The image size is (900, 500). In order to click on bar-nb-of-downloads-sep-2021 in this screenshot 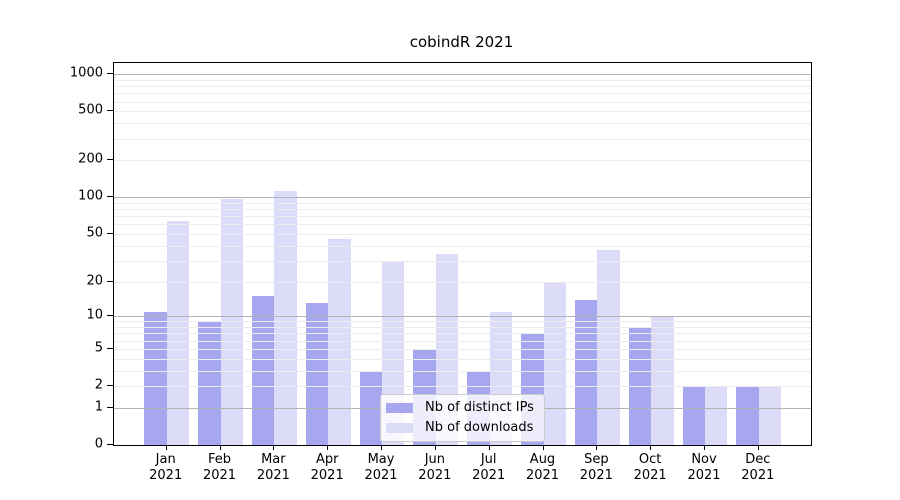, I will do `click(608, 347)`.